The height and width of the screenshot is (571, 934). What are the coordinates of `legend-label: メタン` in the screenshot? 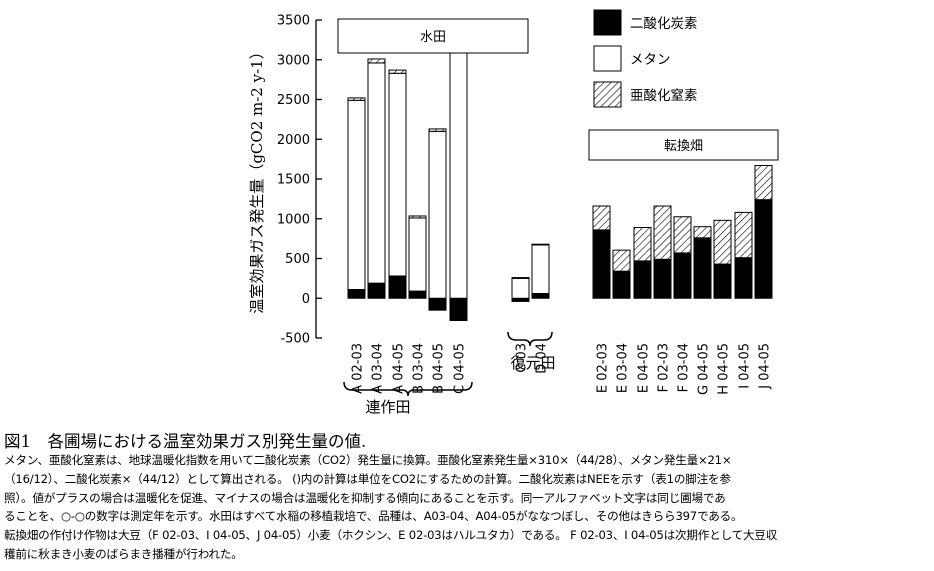 It's located at (650, 60).